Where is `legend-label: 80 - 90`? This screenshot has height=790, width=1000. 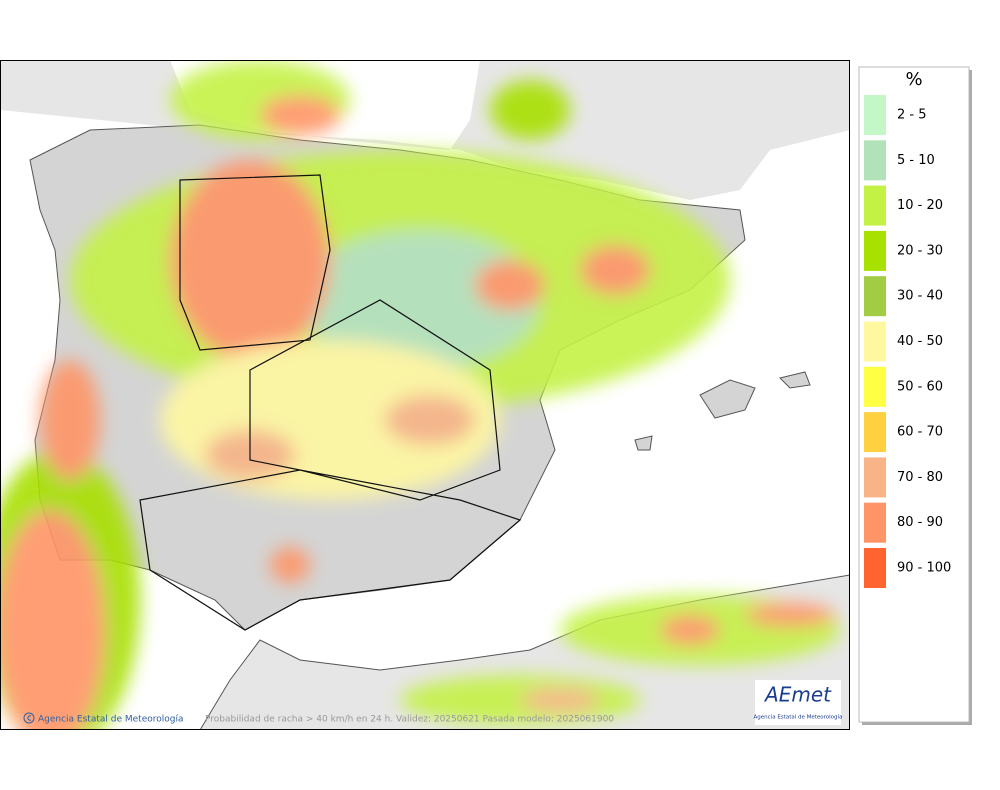
legend-label: 80 - 90 is located at coordinates (920, 522).